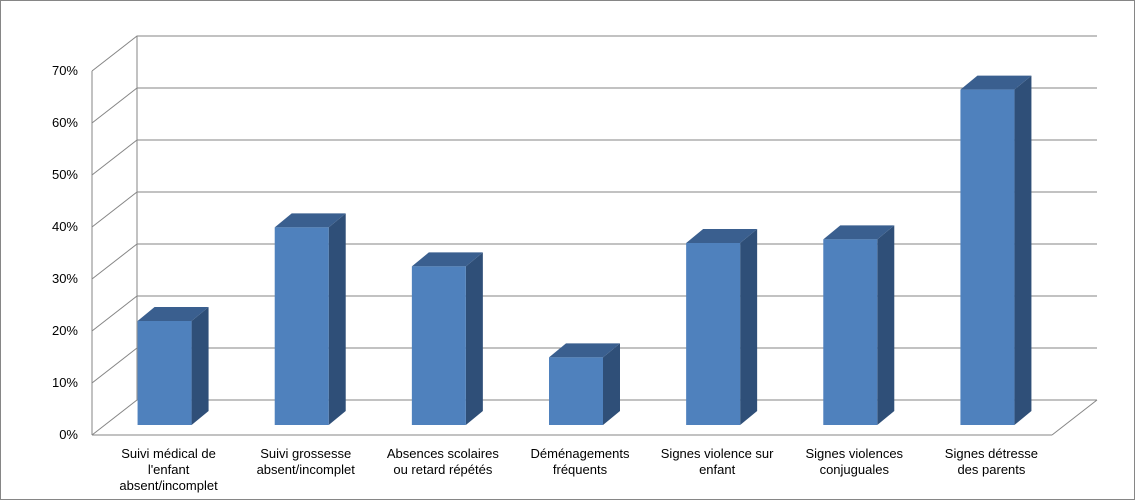 This screenshot has width=1135, height=500. I want to click on y-tick-label: 10%, so click(65, 382).